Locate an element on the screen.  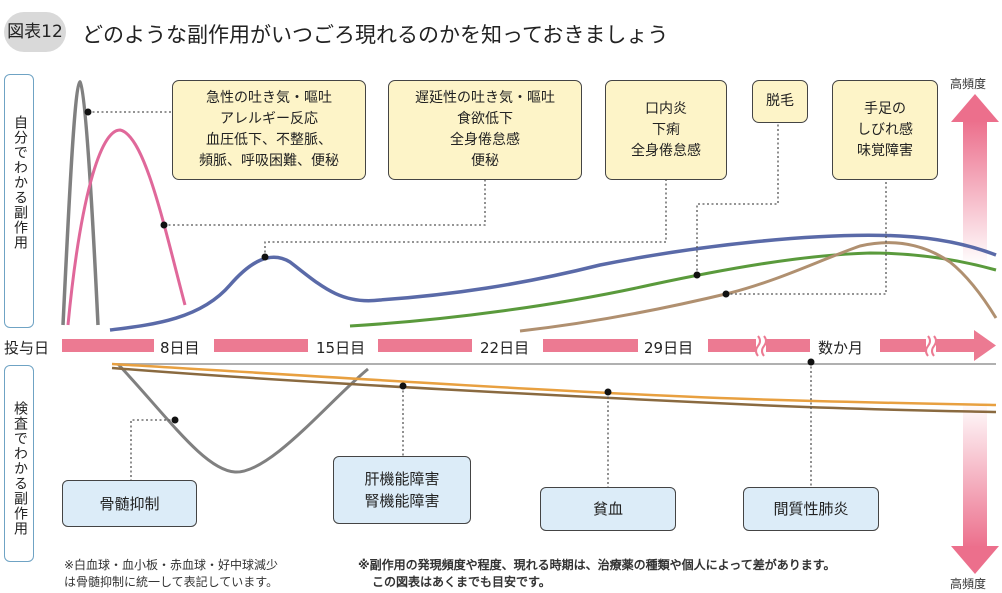
anemia-curve is located at coordinates (554, 390).